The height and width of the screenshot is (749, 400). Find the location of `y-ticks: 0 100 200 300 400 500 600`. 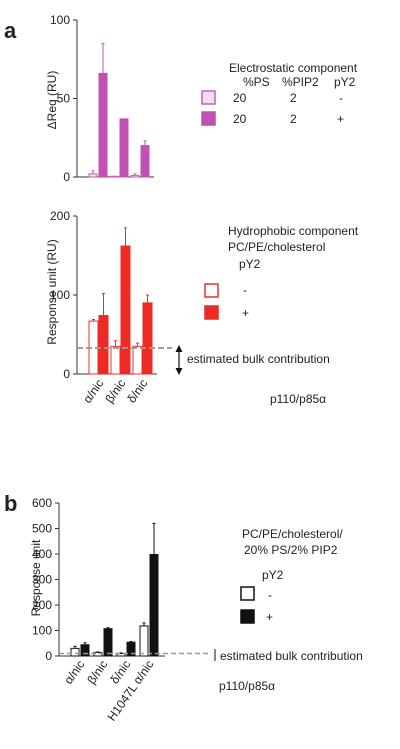

y-ticks: 0 100 200 300 400 500 600 is located at coordinates (45, 579).